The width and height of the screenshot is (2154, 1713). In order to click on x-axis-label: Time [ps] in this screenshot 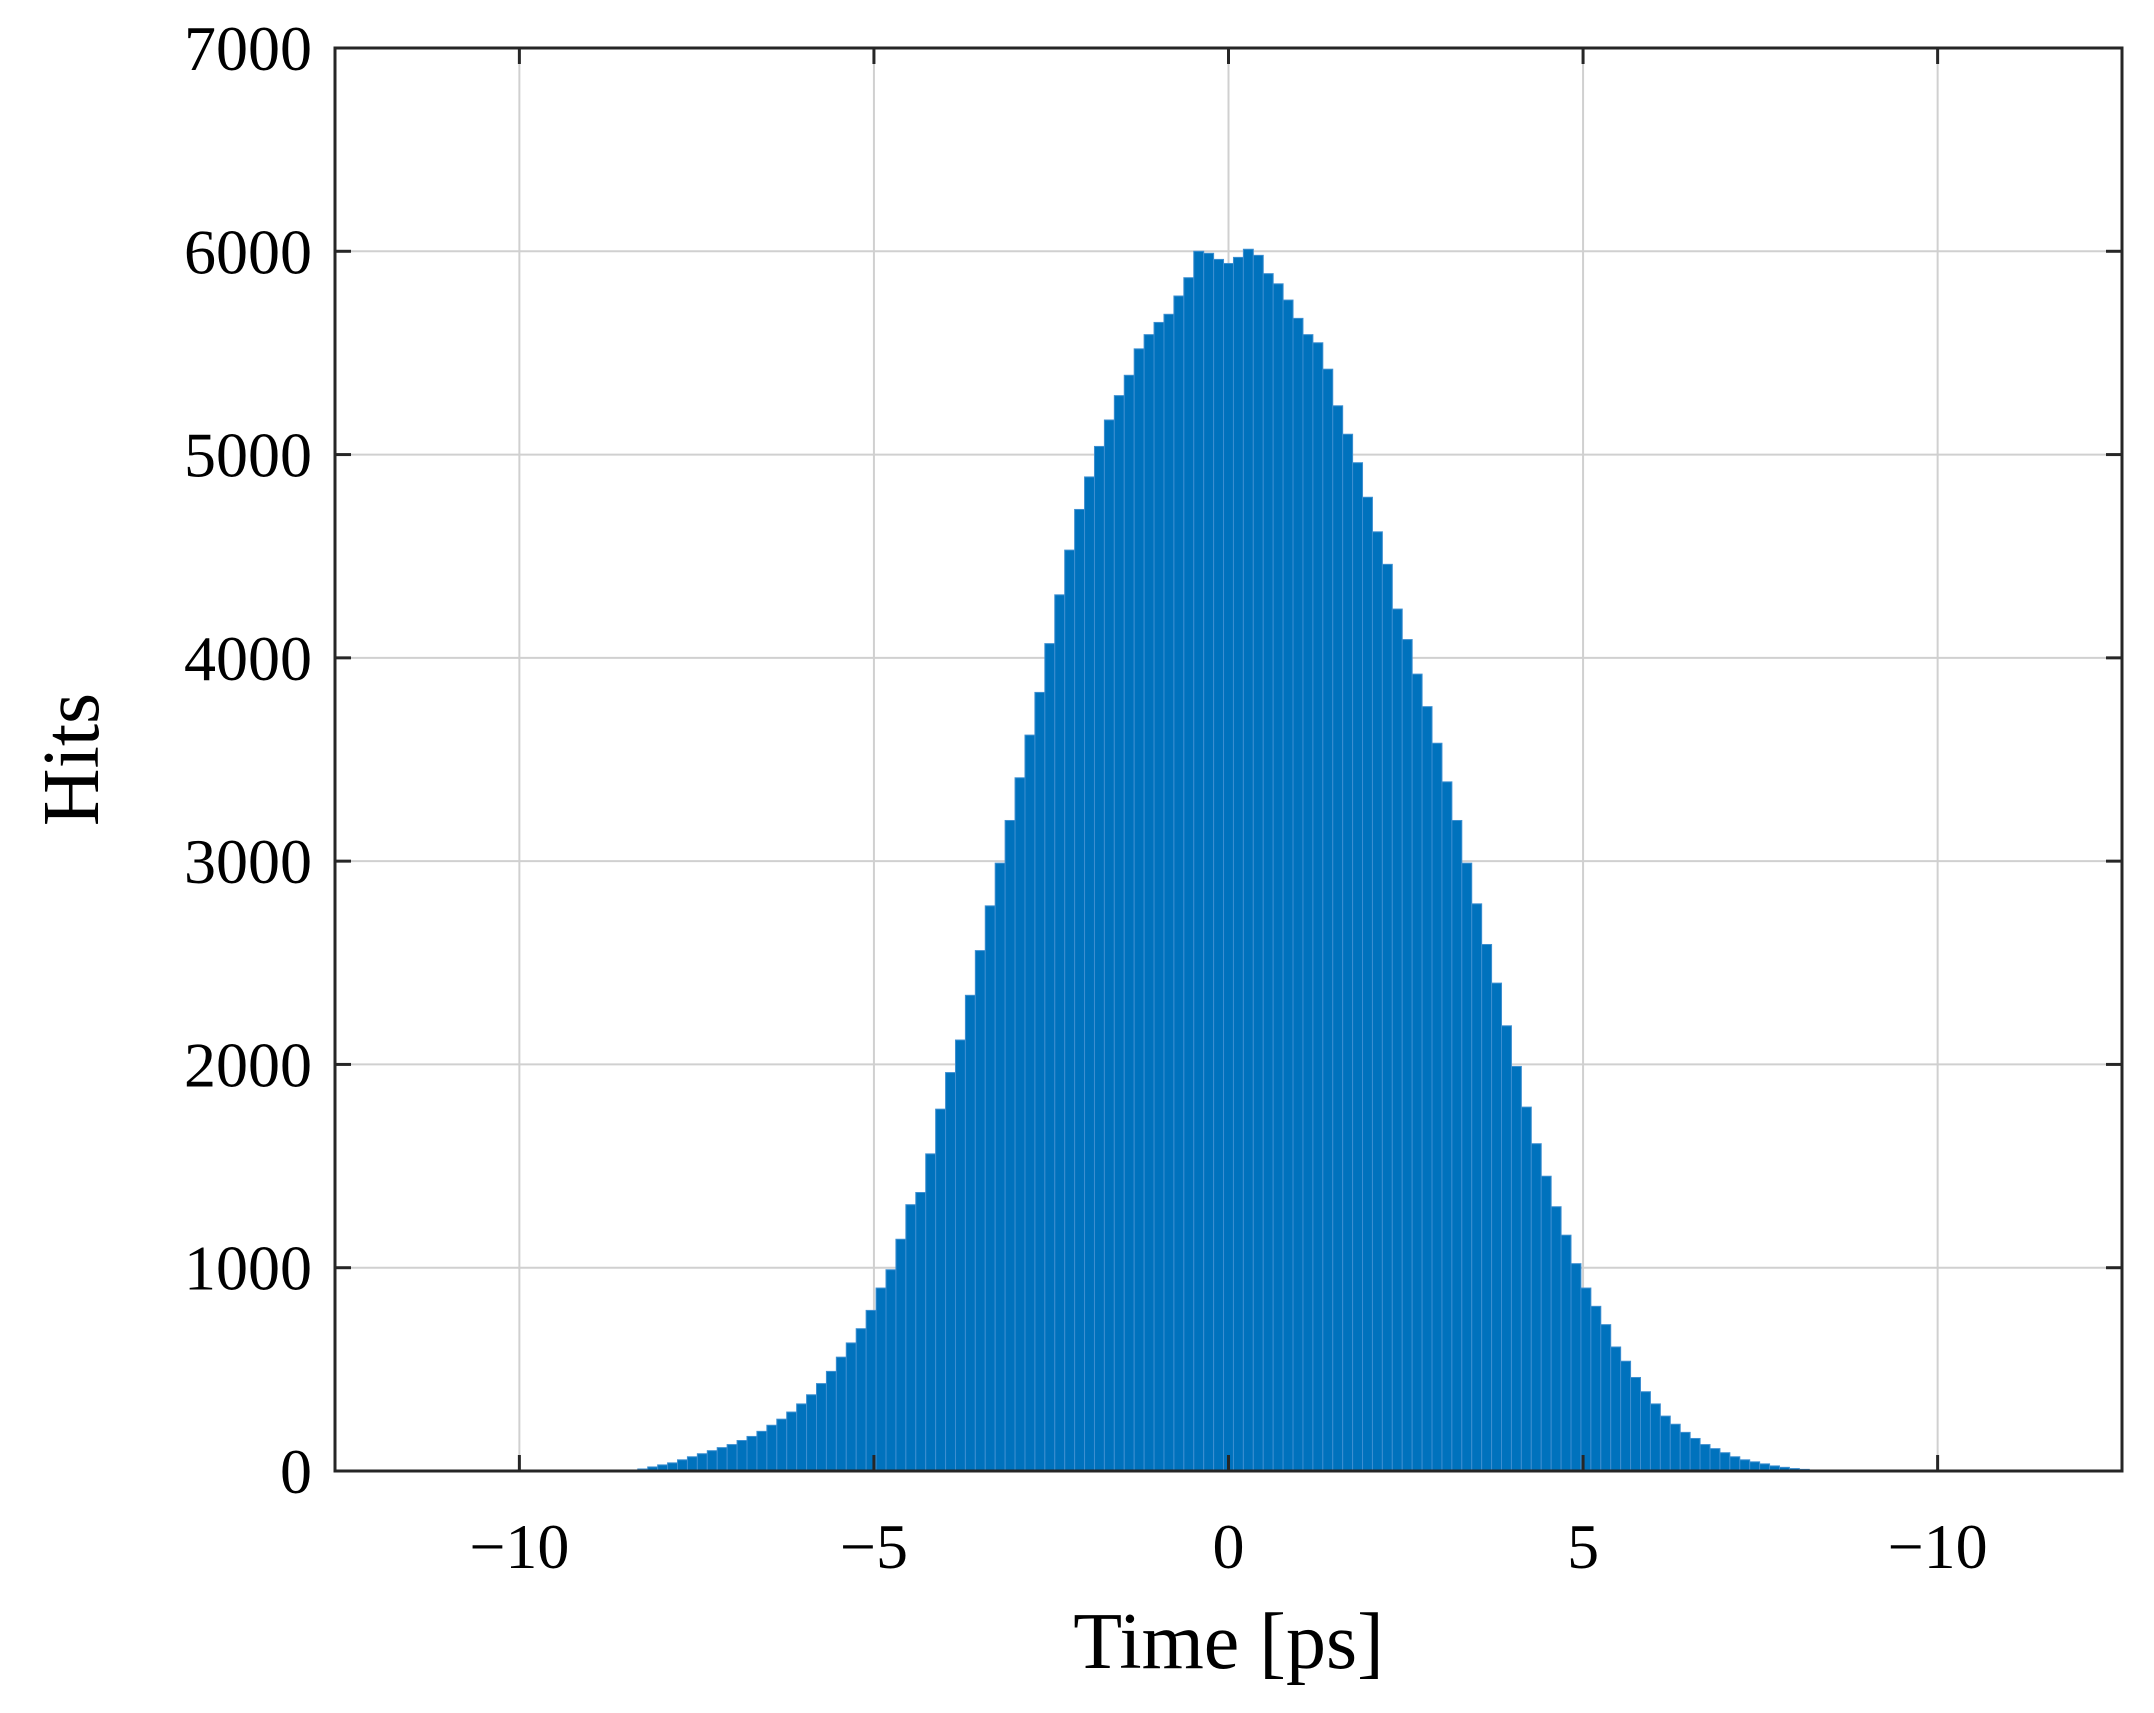, I will do `click(1228, 1642)`.